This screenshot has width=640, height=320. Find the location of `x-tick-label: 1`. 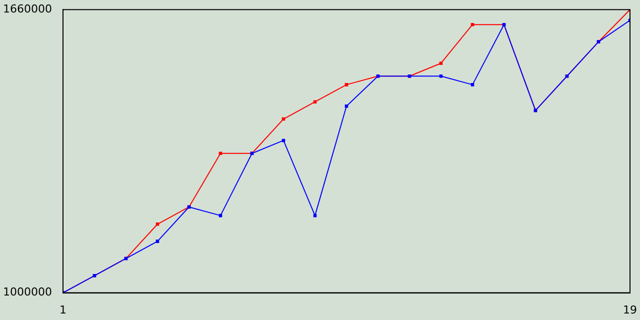

x-tick-label: 1 is located at coordinates (62, 309).